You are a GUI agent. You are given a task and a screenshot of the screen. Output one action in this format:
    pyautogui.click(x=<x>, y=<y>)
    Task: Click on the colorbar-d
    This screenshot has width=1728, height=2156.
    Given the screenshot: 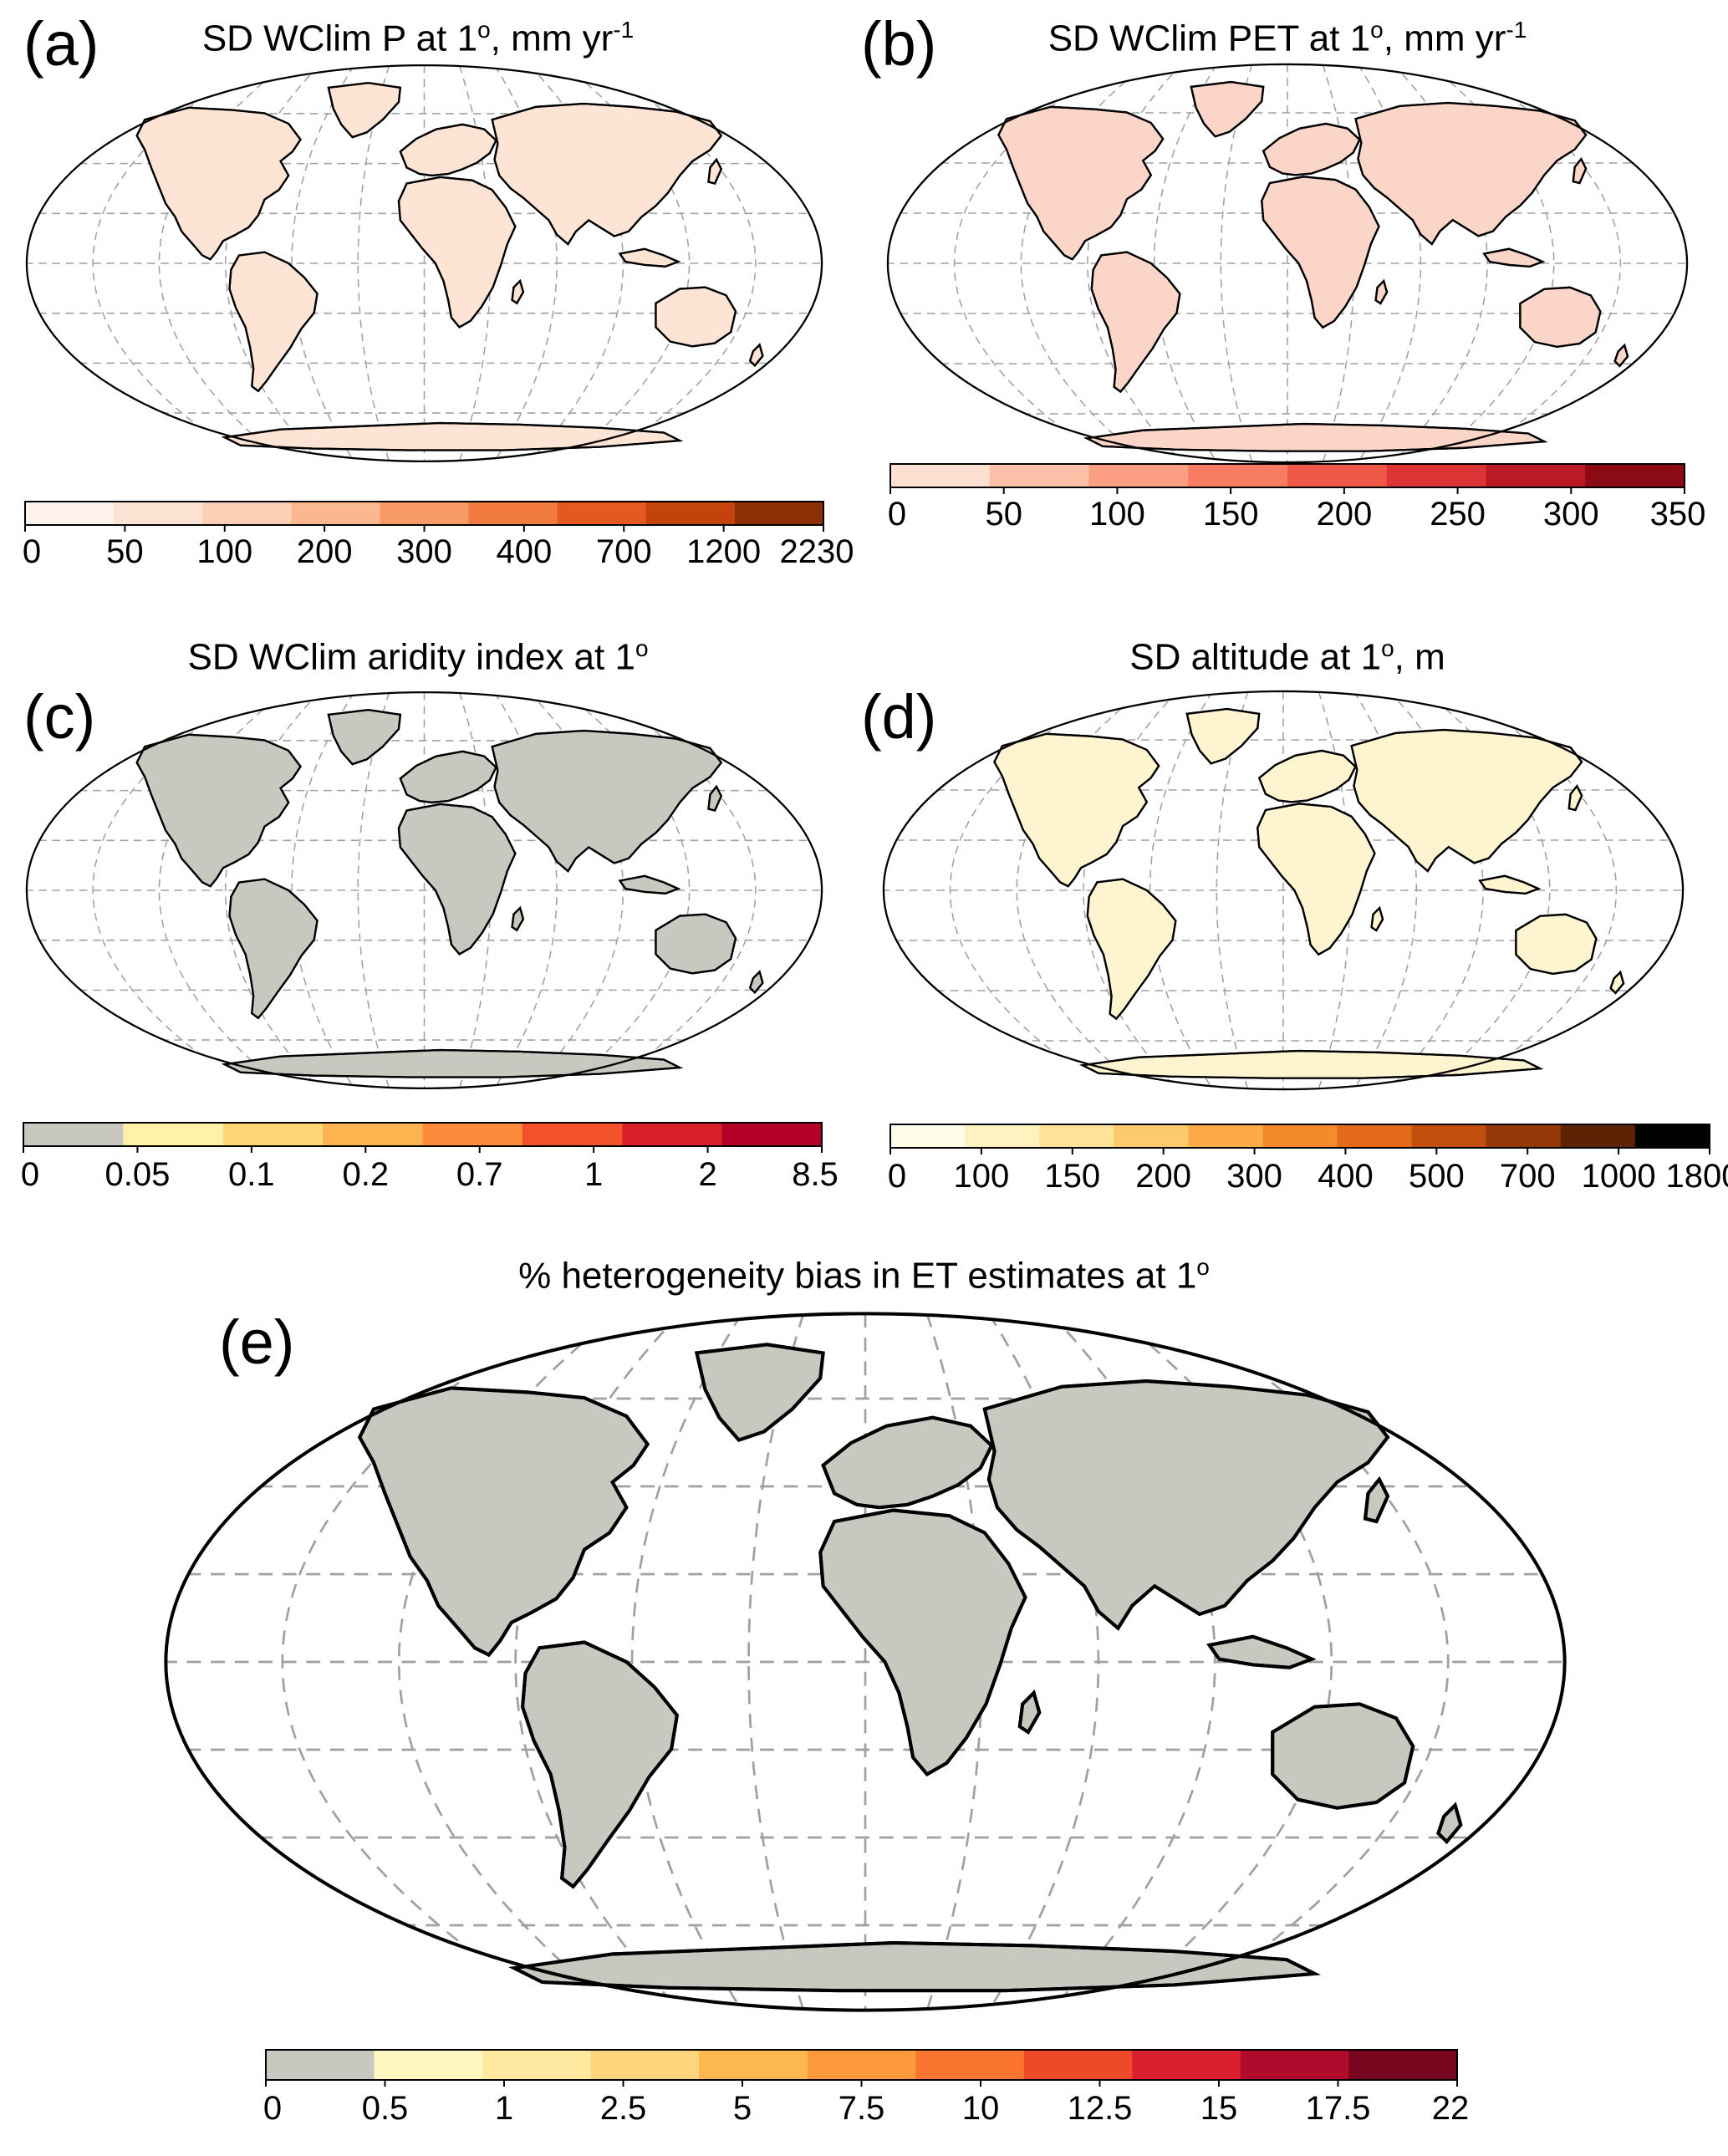 What is the action you would take?
    pyautogui.click(x=1300, y=1139)
    